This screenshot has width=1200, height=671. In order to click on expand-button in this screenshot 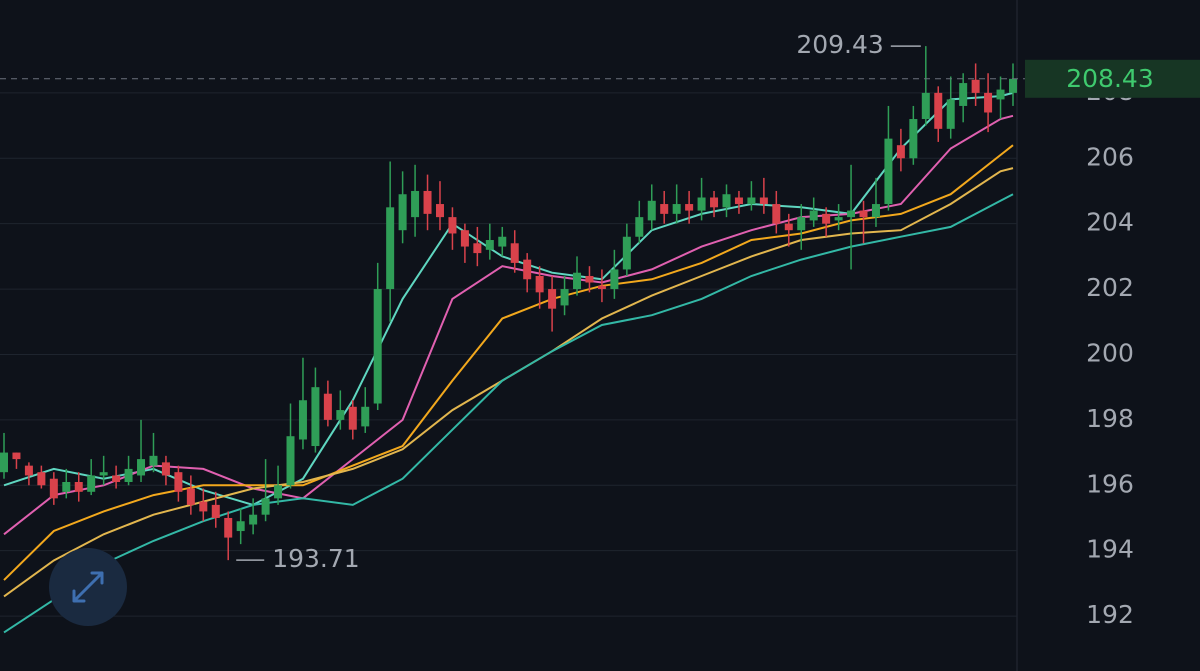, I will do `click(88, 587)`.